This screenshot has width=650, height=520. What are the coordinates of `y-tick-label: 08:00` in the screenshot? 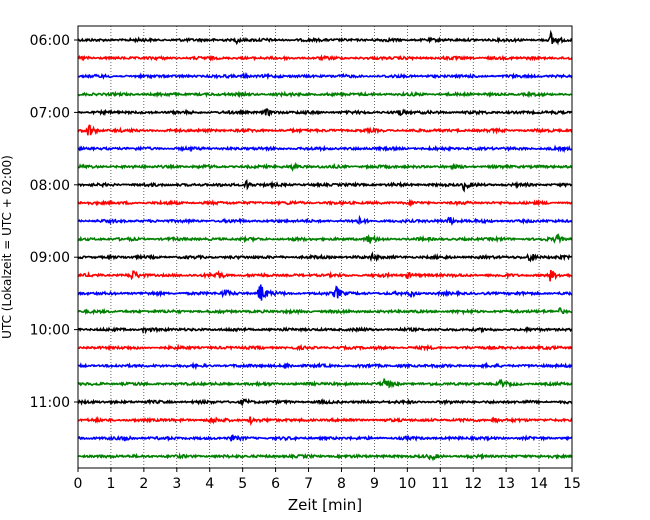 It's located at (50, 186).